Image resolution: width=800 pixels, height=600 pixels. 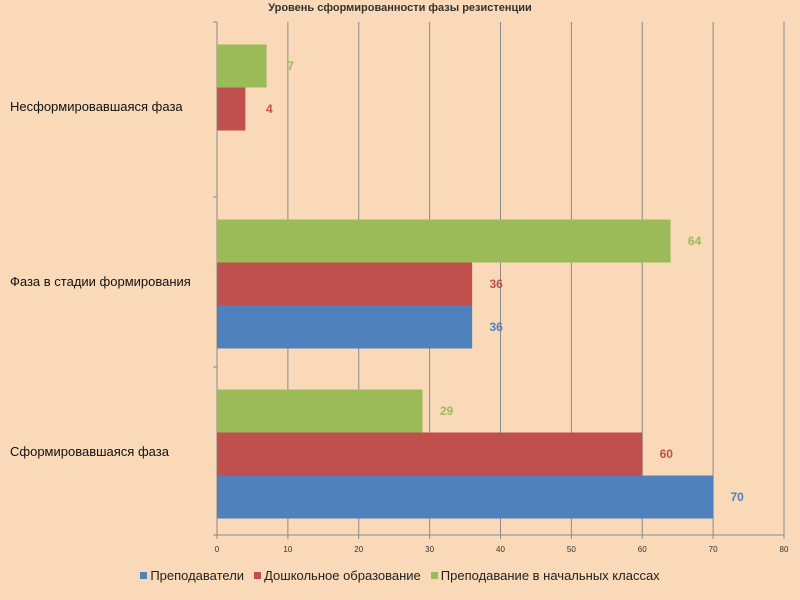 What do you see at coordinates (642, 549) in the screenshot?
I see `x-tick-label: 60` at bounding box center [642, 549].